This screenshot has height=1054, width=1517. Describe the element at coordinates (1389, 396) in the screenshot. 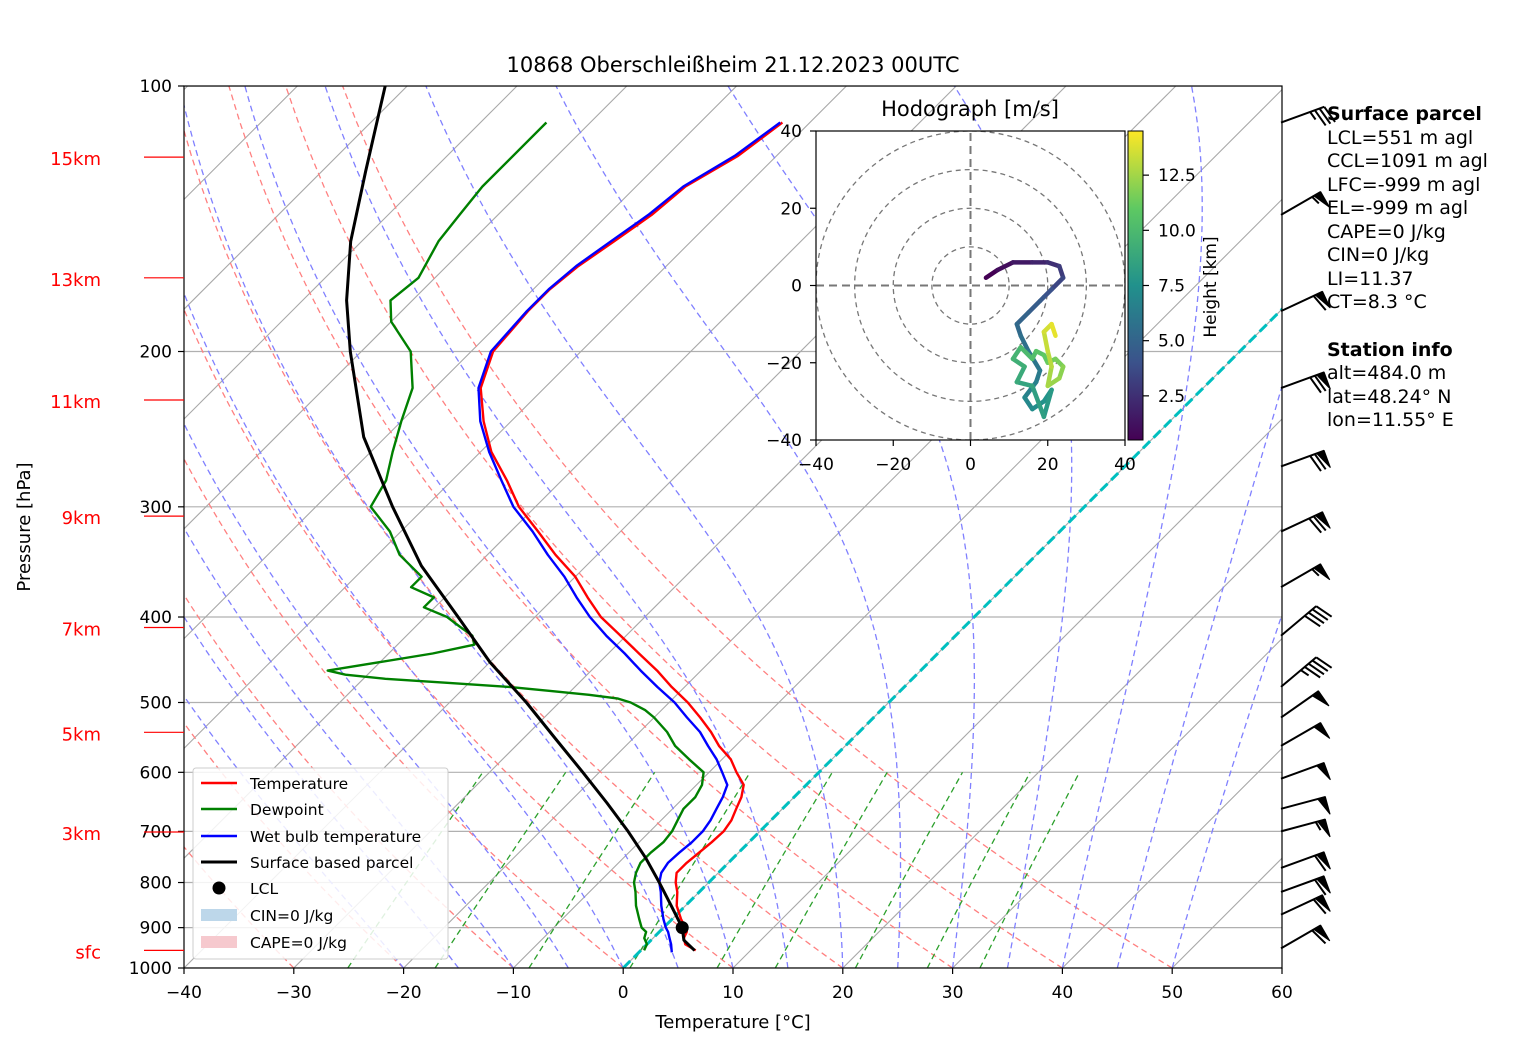

I see `station-latitude: lat=48.24° N` at that location.